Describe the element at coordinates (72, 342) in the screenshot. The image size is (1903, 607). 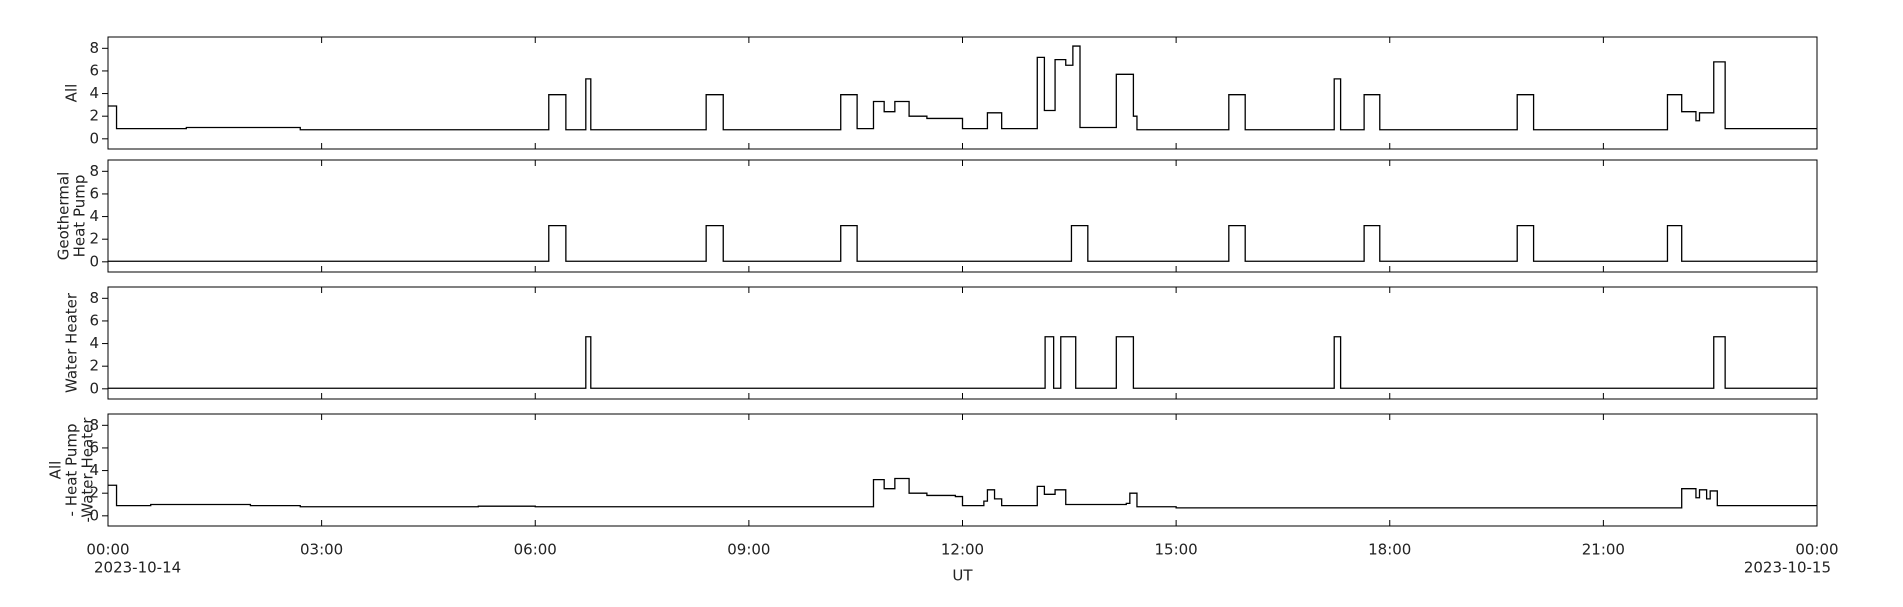
I see `y-axis-label: Water Heater` at that location.